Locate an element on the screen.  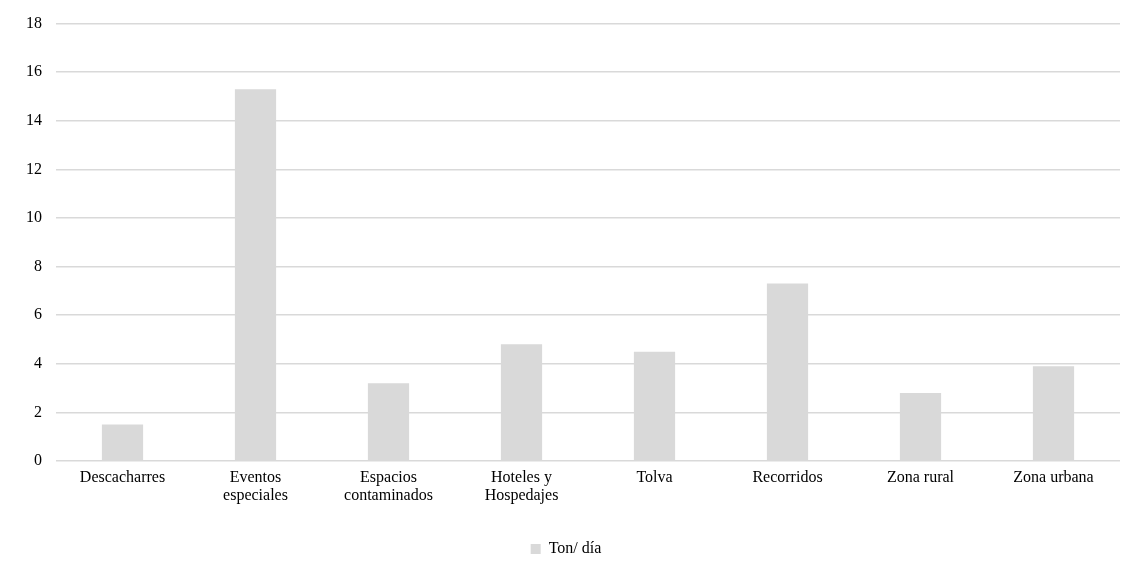
legend-label: Ton/ día is located at coordinates (575, 548).